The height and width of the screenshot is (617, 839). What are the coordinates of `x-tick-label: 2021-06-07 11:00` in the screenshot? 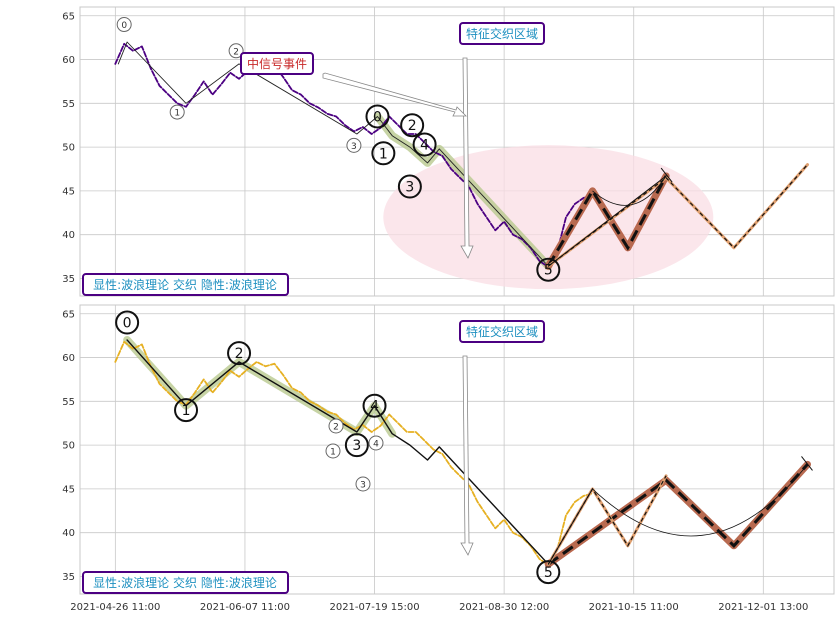 It's located at (245, 607).